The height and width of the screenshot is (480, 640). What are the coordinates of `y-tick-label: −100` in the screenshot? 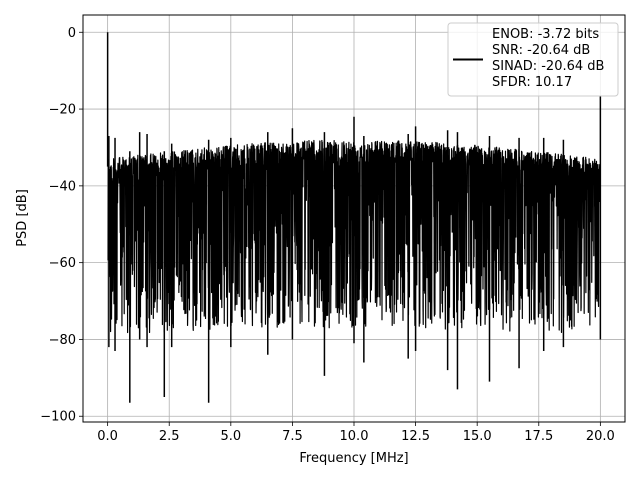 It's located at (58, 417).